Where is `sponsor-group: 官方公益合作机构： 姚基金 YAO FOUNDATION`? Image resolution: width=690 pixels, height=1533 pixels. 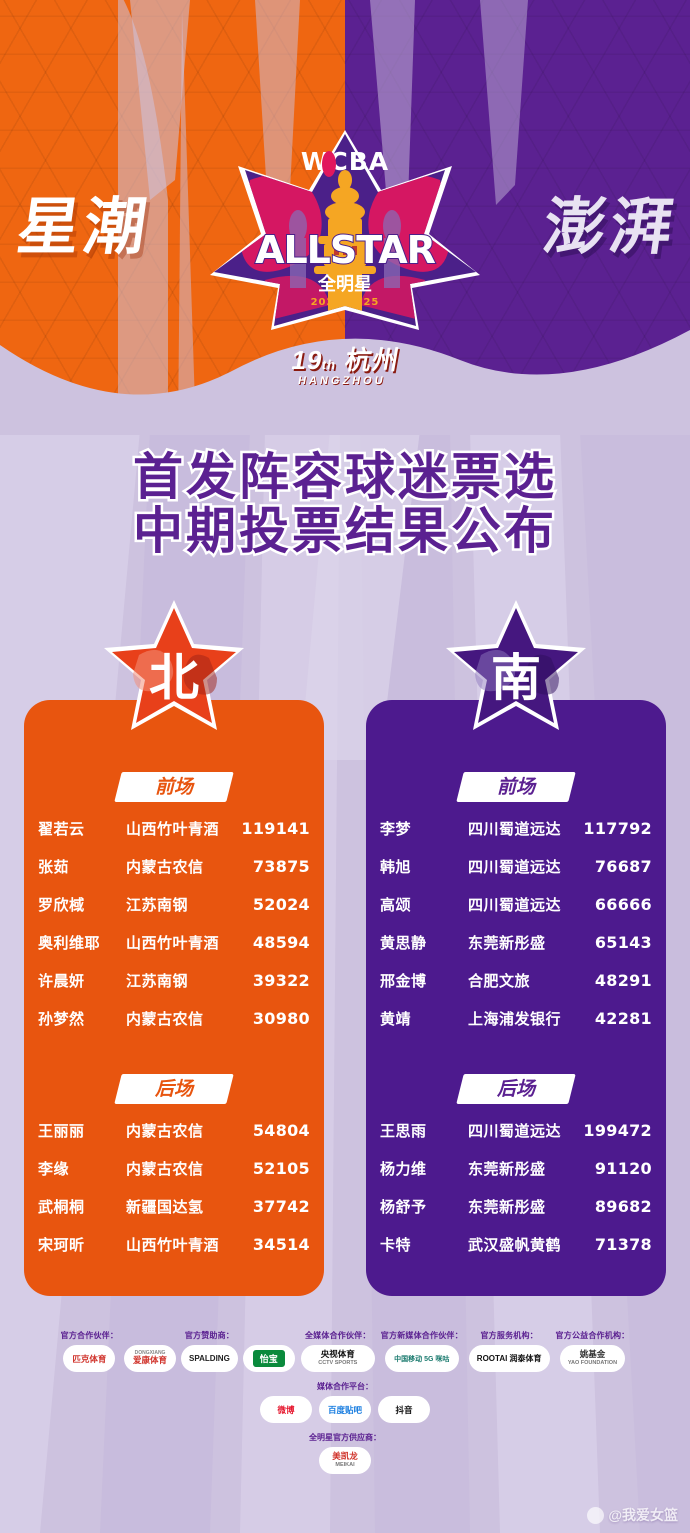 sponsor-group: 官方公益合作机构： 姚基金 YAO FOUNDATION is located at coordinates (593, 1351).